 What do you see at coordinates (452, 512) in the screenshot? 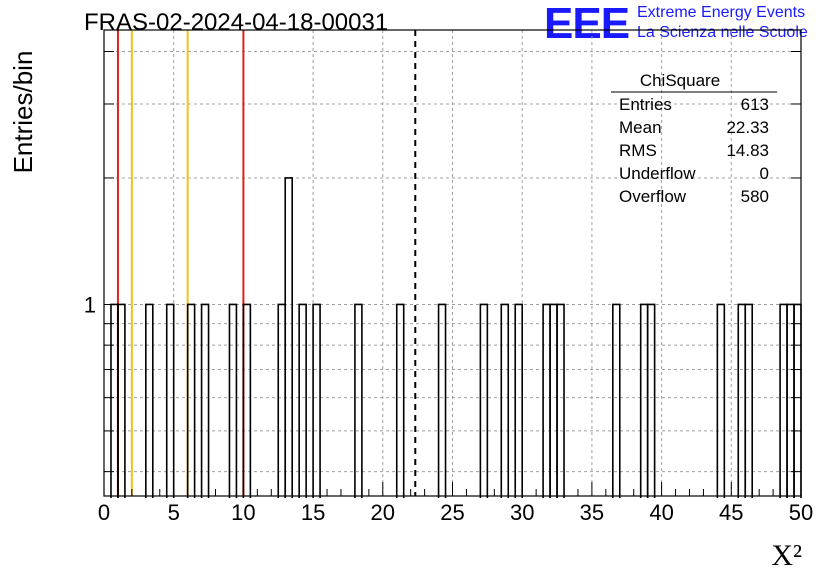
I see `x-tick-label: 25` at bounding box center [452, 512].